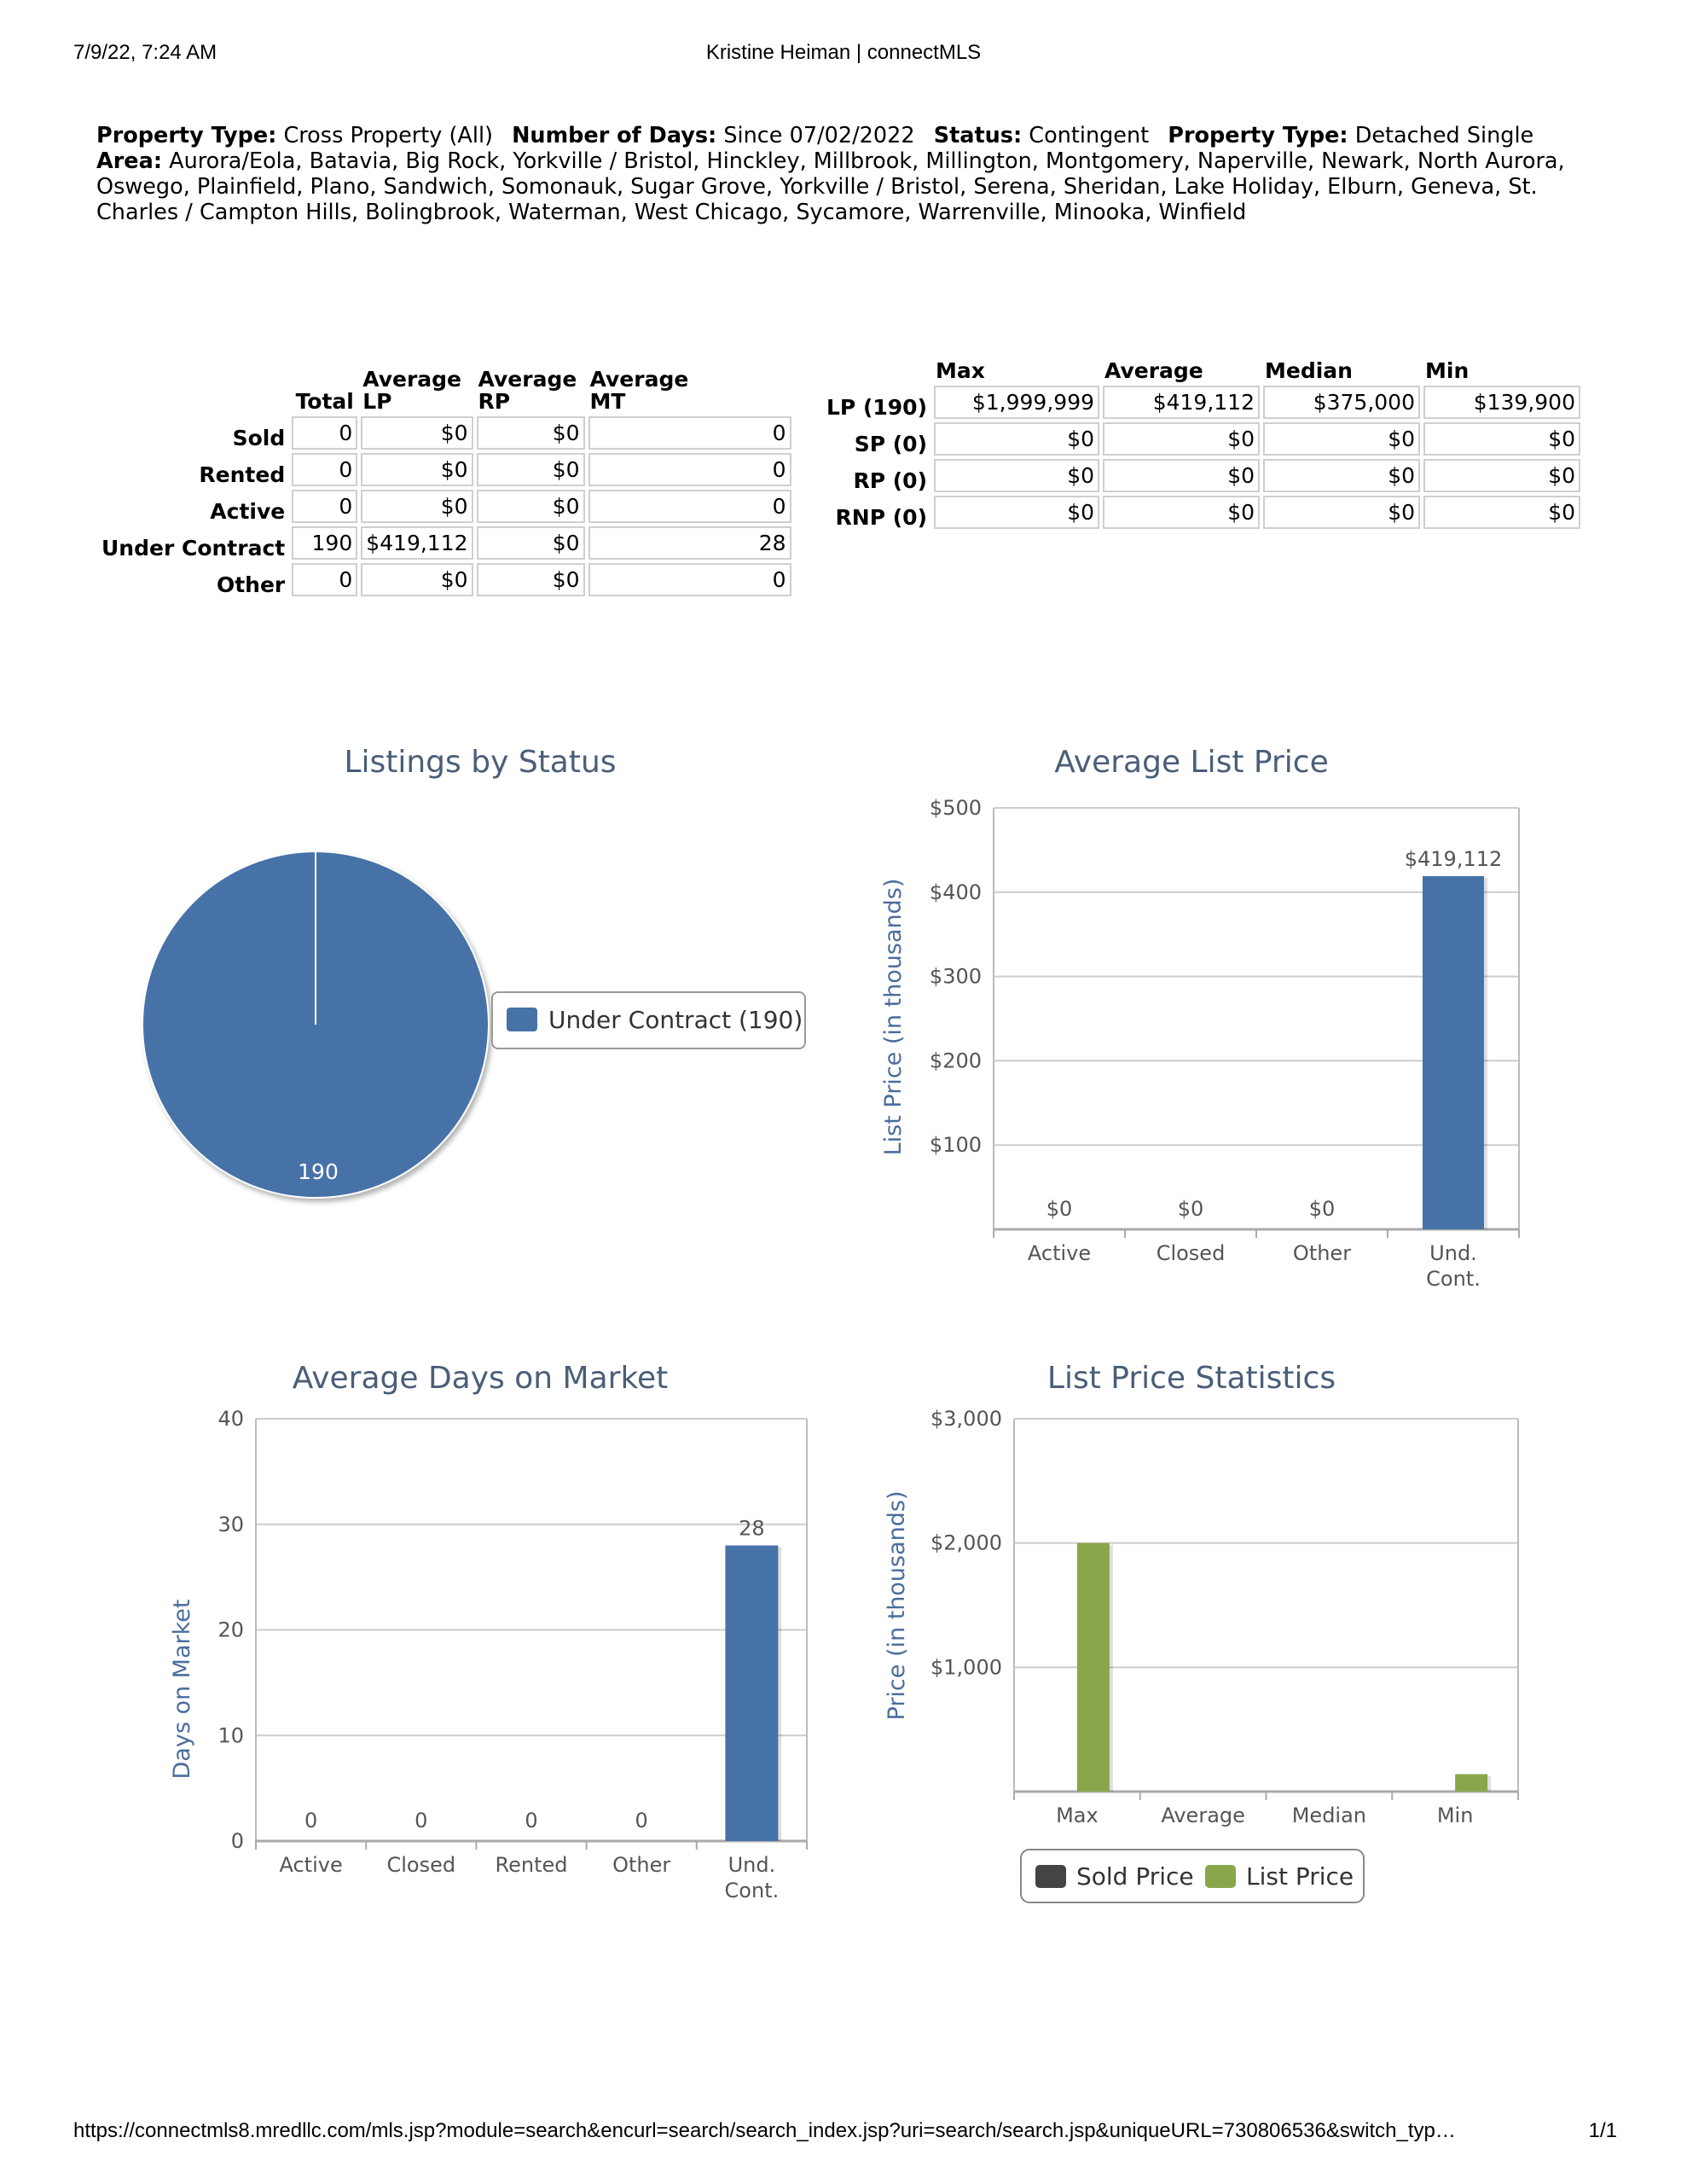 The width and height of the screenshot is (1687, 2184). Describe the element at coordinates (891, 444) in the screenshot. I see `row-label: SP (0)` at that location.